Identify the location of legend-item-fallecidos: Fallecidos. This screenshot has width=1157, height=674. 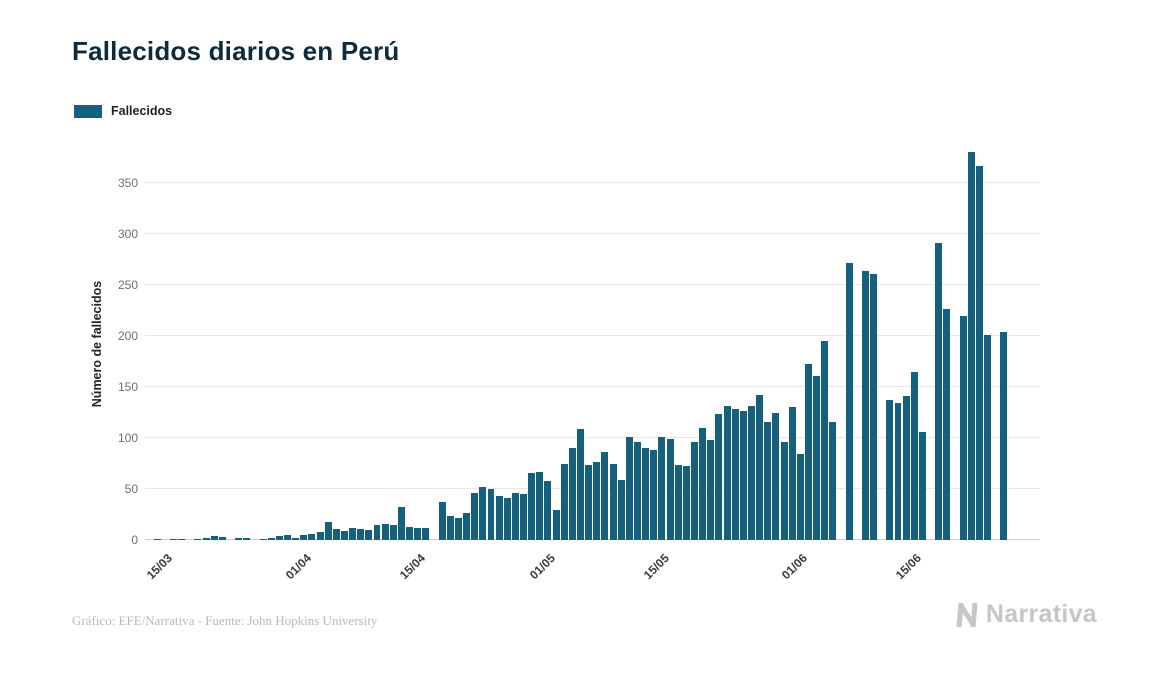
(123, 111).